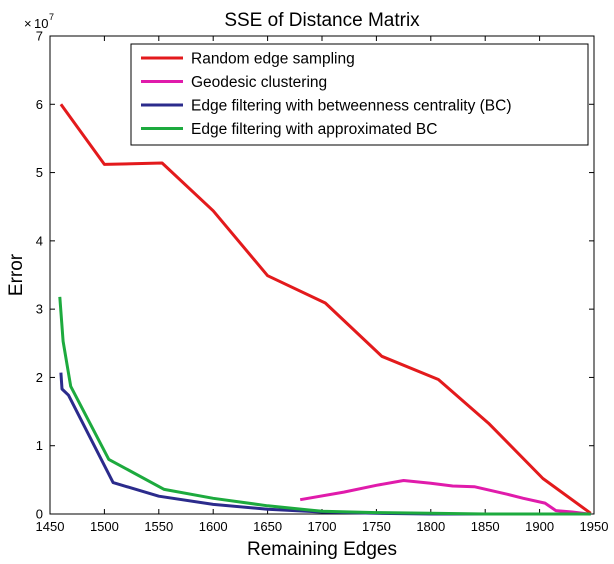  I want to click on legend-label-random-edge-sampling: Random edge sampling, so click(273, 59).